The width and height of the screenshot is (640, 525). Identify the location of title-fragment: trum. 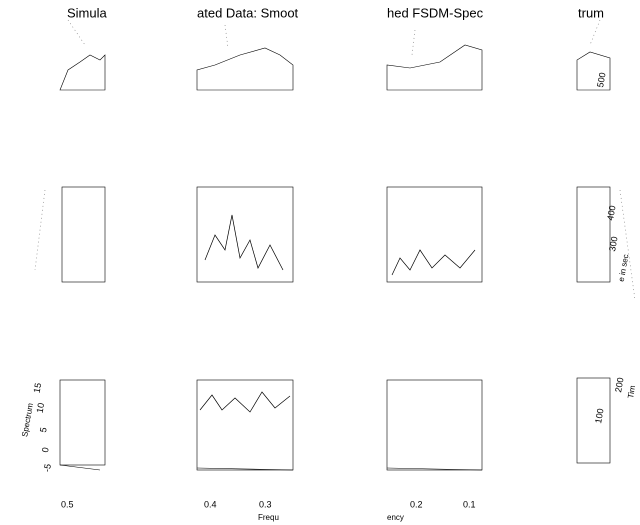
(591, 12).